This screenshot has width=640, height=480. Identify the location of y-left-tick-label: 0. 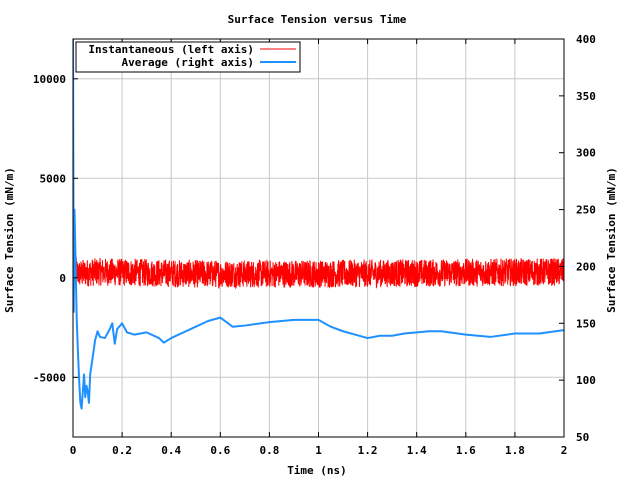
(62, 278).